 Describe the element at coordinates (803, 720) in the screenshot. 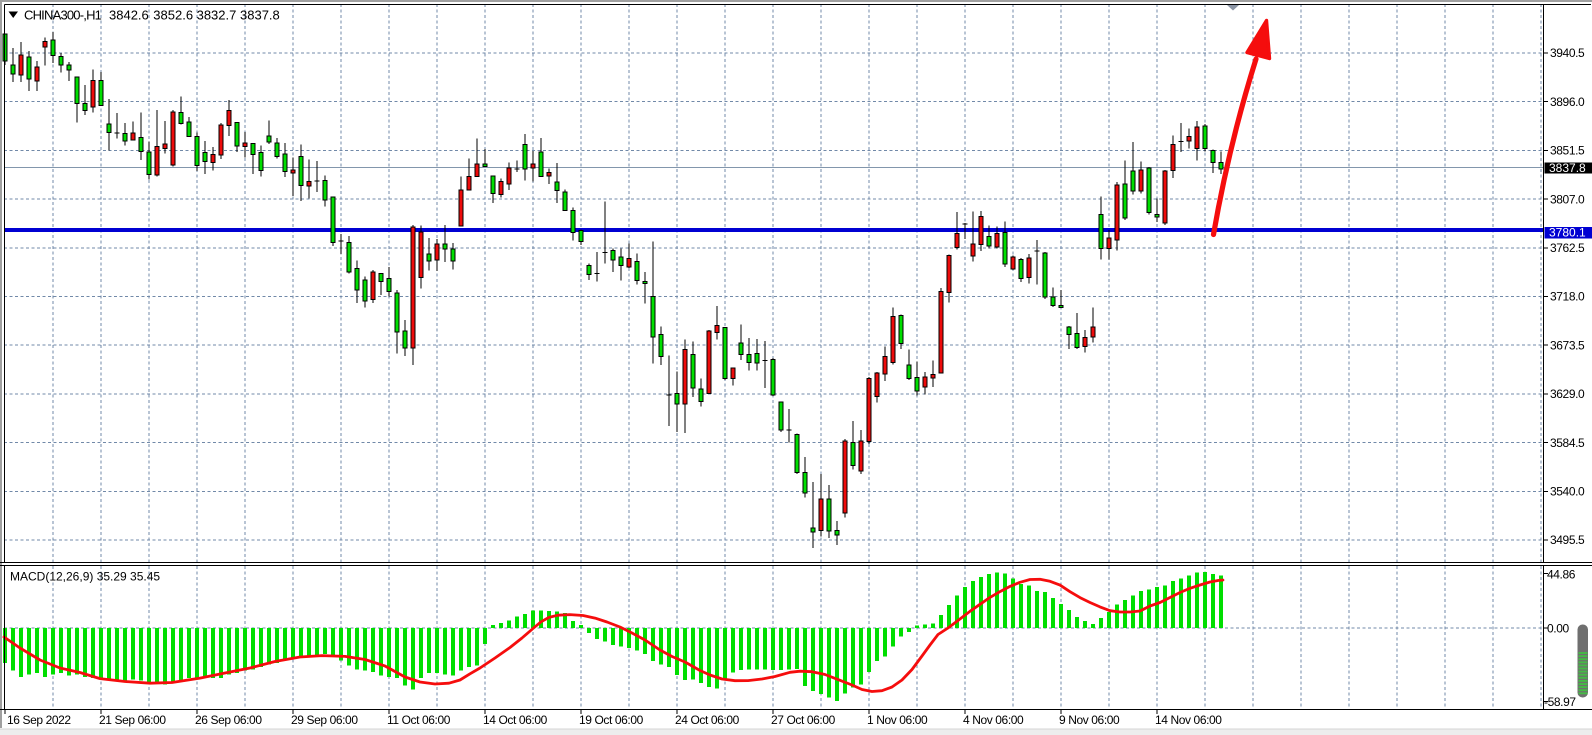

I see `svg-text: 27 Oct 06:00` at that location.